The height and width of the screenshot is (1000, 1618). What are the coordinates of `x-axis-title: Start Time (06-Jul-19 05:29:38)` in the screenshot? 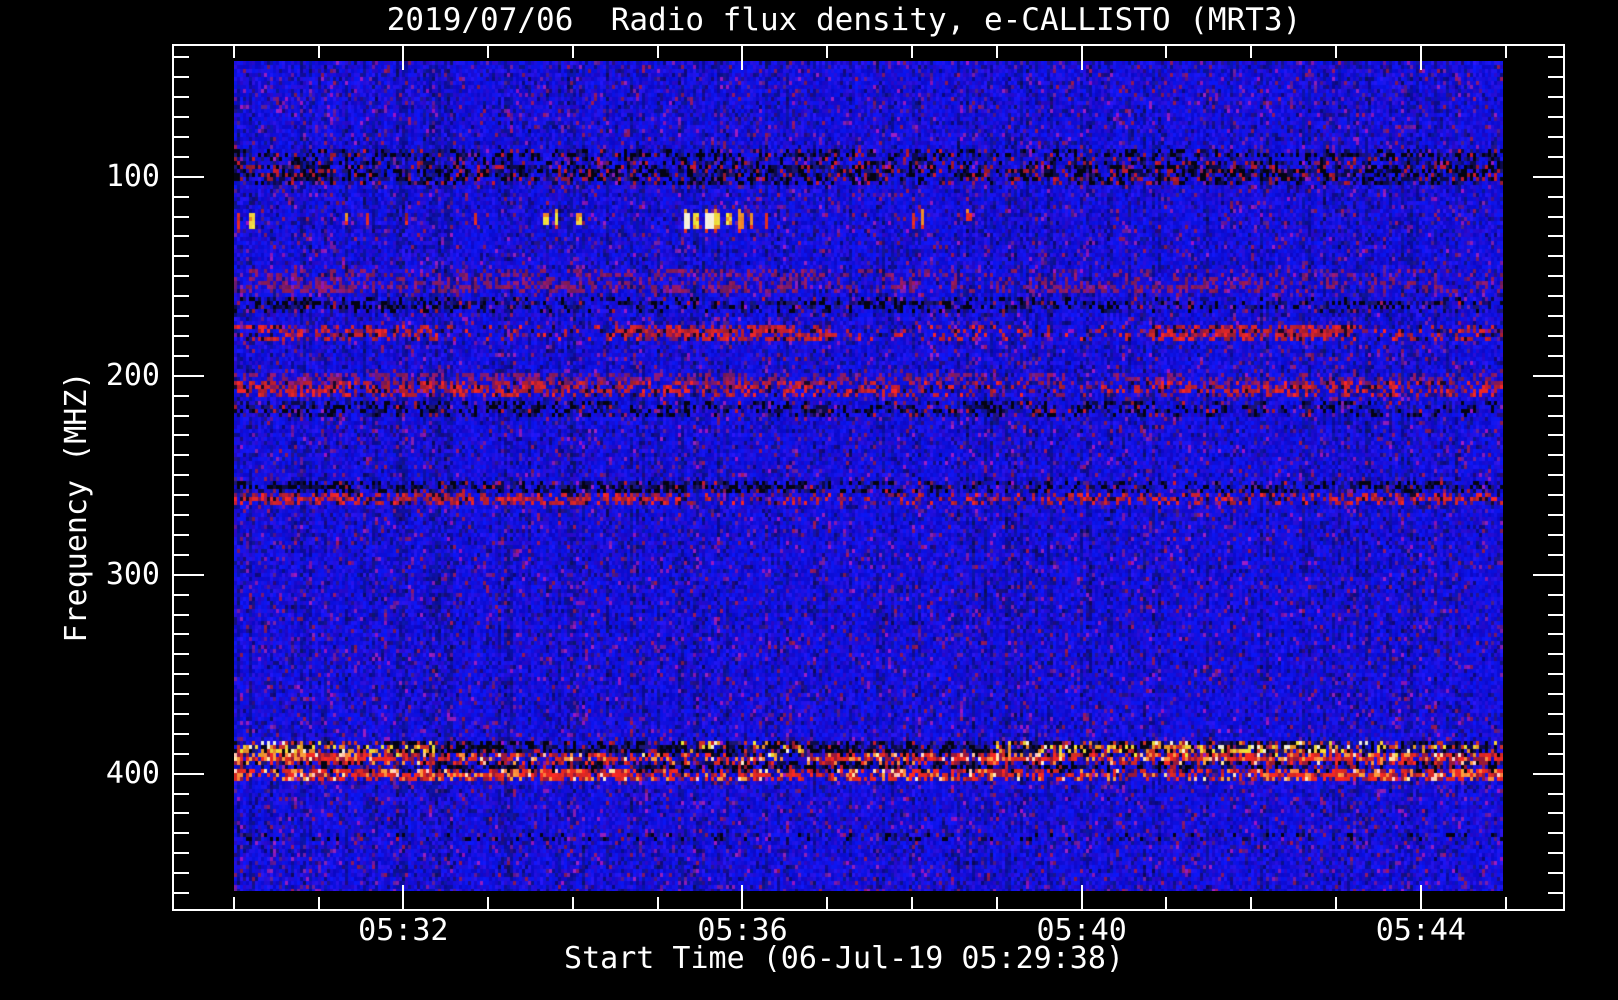 It's located at (844, 958).